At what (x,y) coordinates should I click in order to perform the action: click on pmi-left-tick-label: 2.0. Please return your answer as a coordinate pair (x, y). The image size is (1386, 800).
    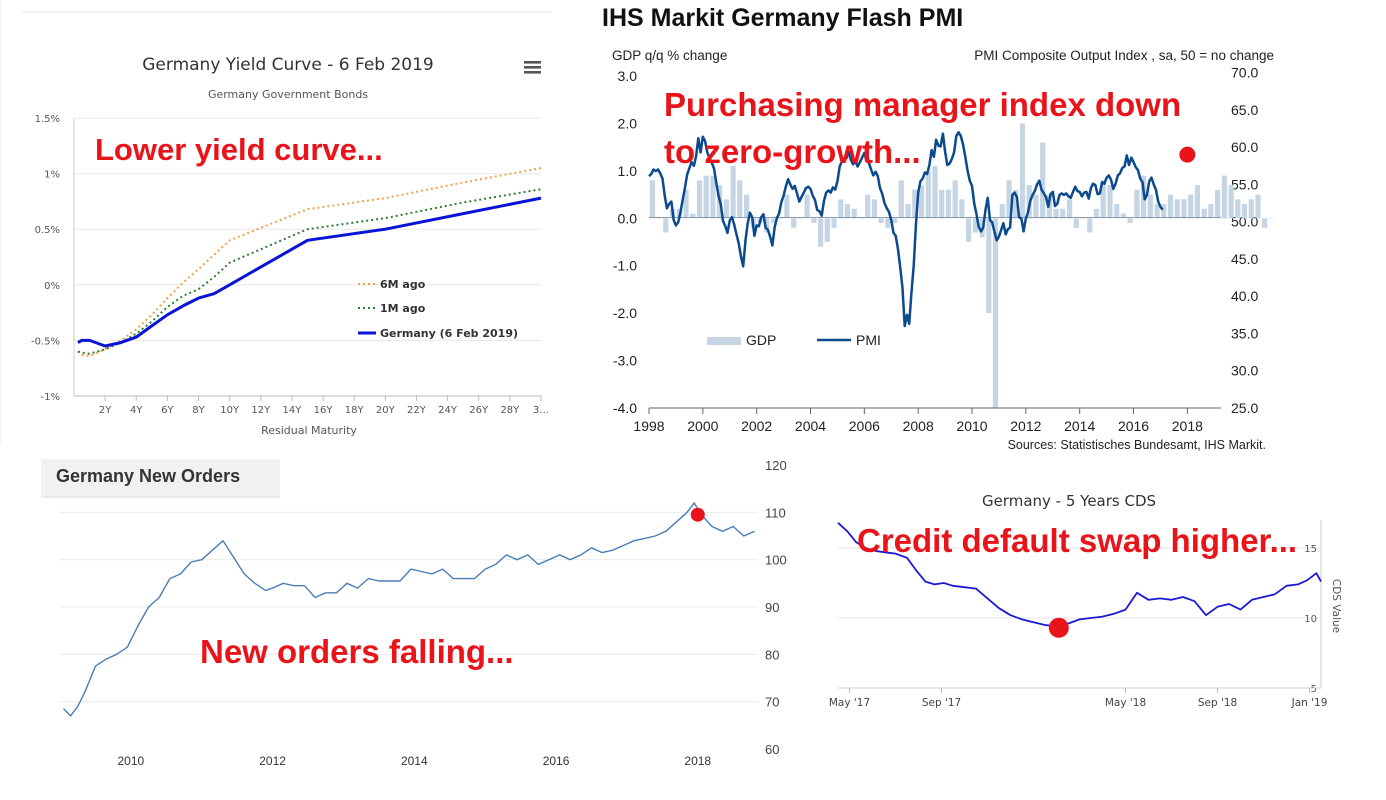
    Looking at the image, I should click on (628, 123).